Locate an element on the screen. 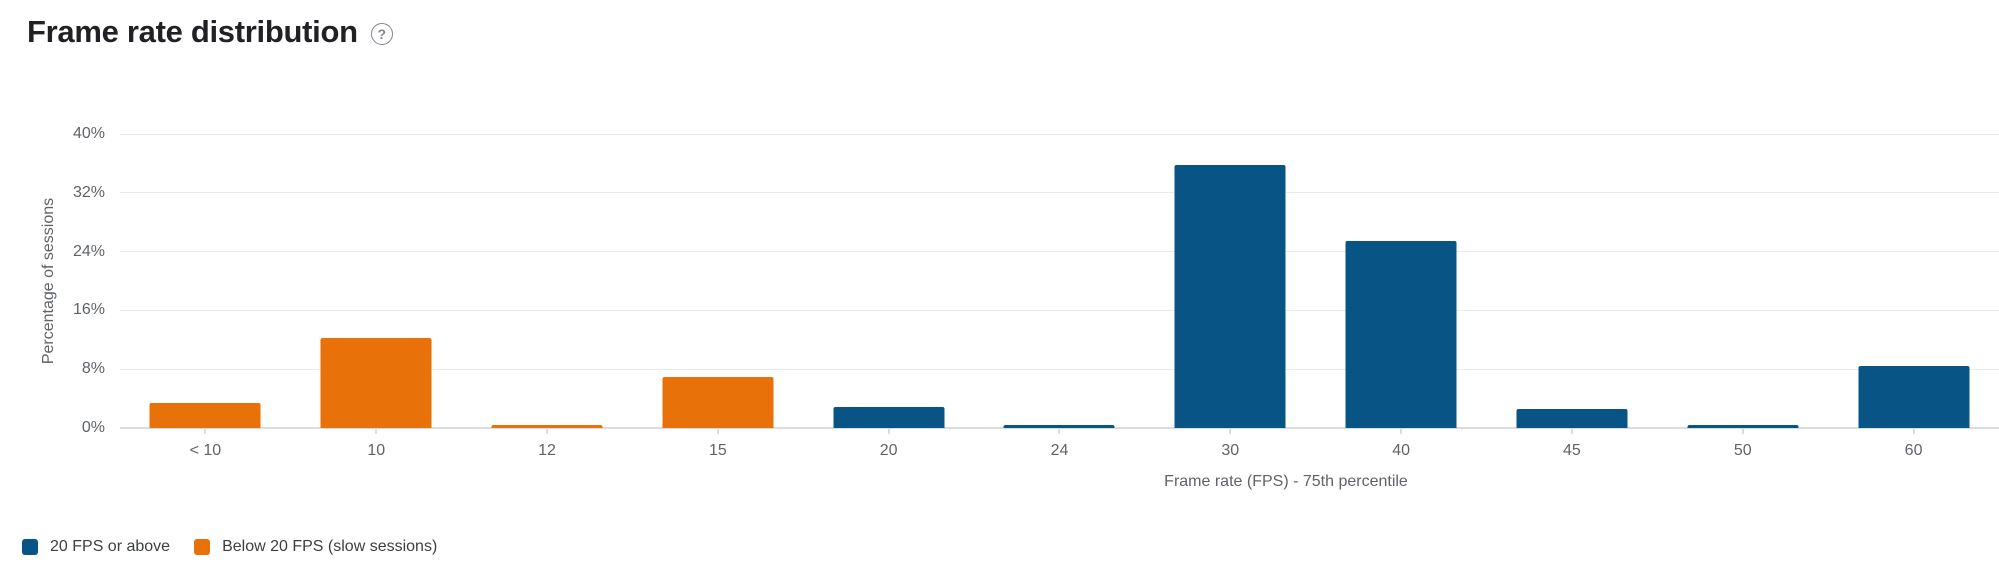 This screenshot has width=1999, height=578. y-tick-label-32: 32% is located at coordinates (88, 192).